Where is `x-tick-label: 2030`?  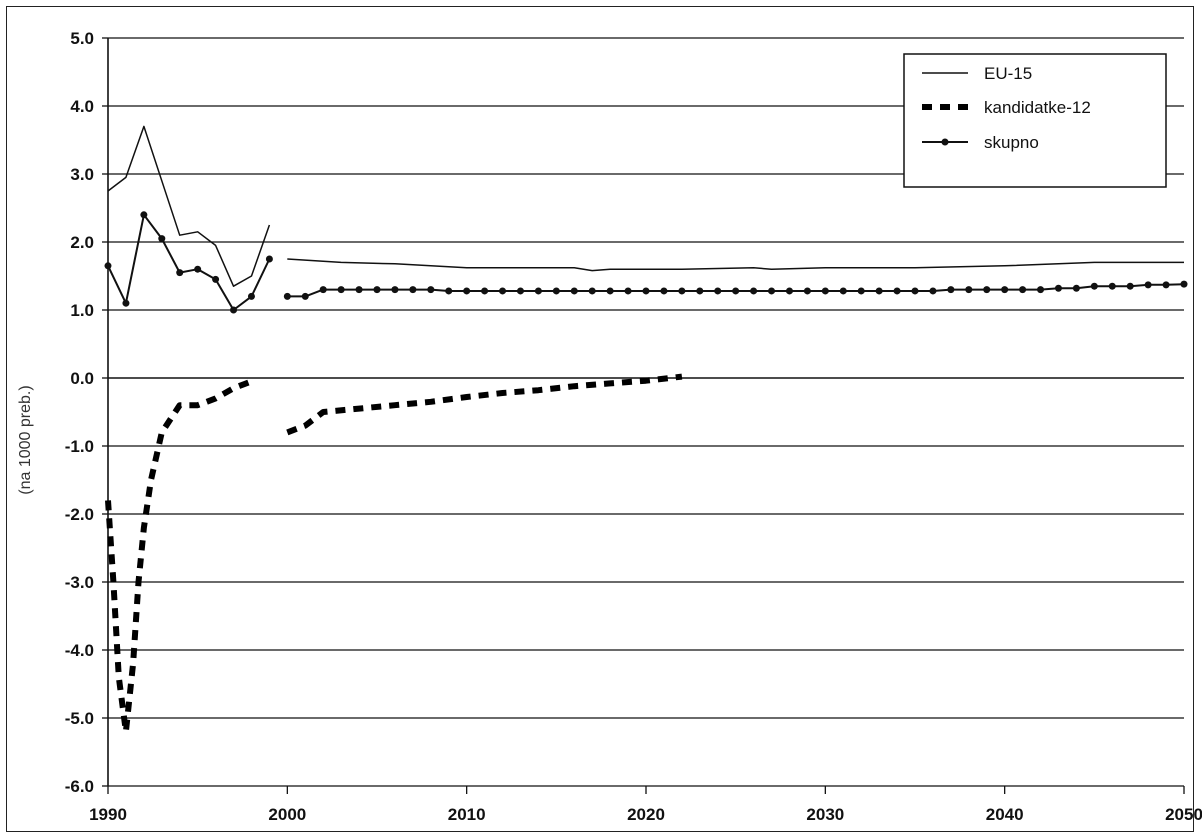
x-tick-label: 2030 is located at coordinates (825, 814).